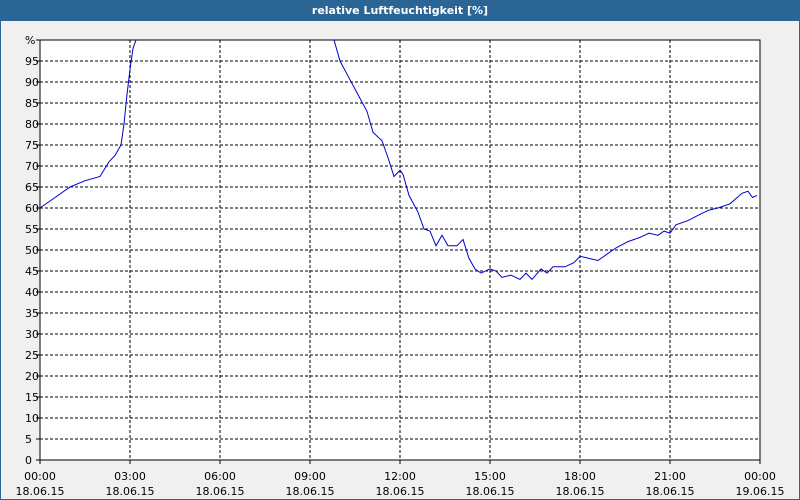  I want to click on y-tick-label: 0, so click(28, 460).